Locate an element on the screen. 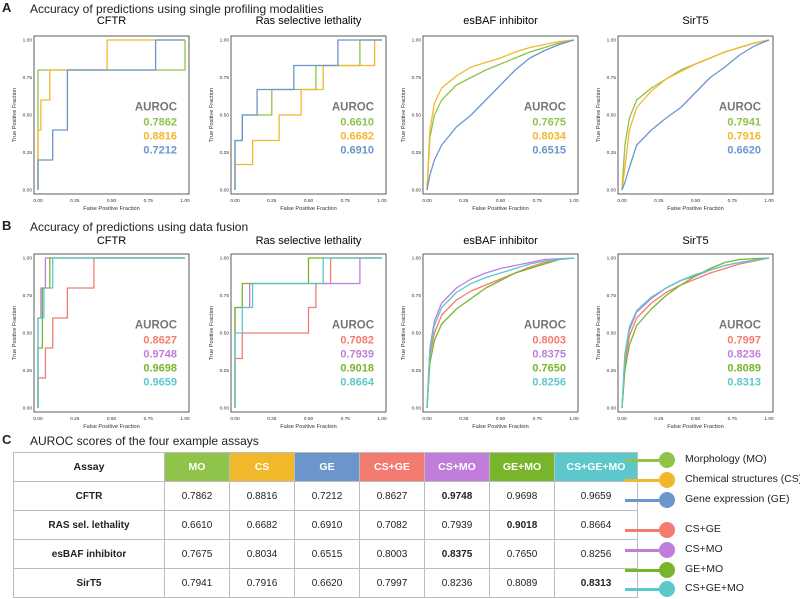  auroc-value: 0.7675 is located at coordinates (549, 123).